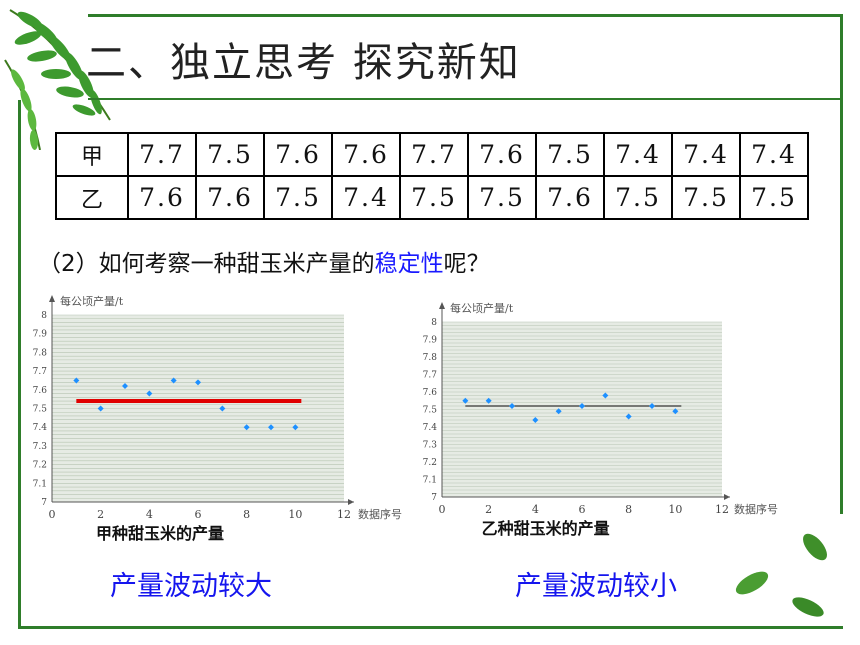  I want to click on table-row: 甲 7.7 7.5 7.6 7.6 7.7 7.6 7.5 7.4 7.4 7.4, so click(432, 154).